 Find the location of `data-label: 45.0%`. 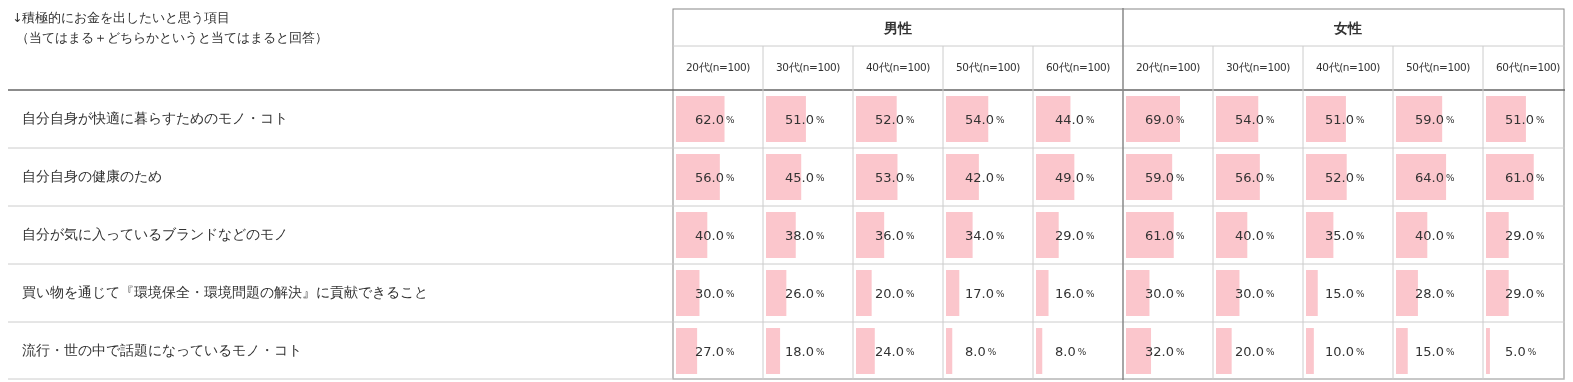

data-label: 45.0% is located at coordinates (805, 177).